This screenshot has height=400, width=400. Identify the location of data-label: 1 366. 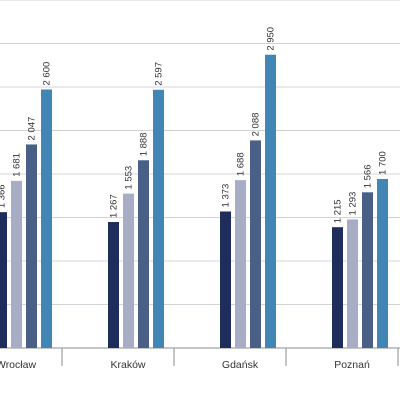
(4, 196).